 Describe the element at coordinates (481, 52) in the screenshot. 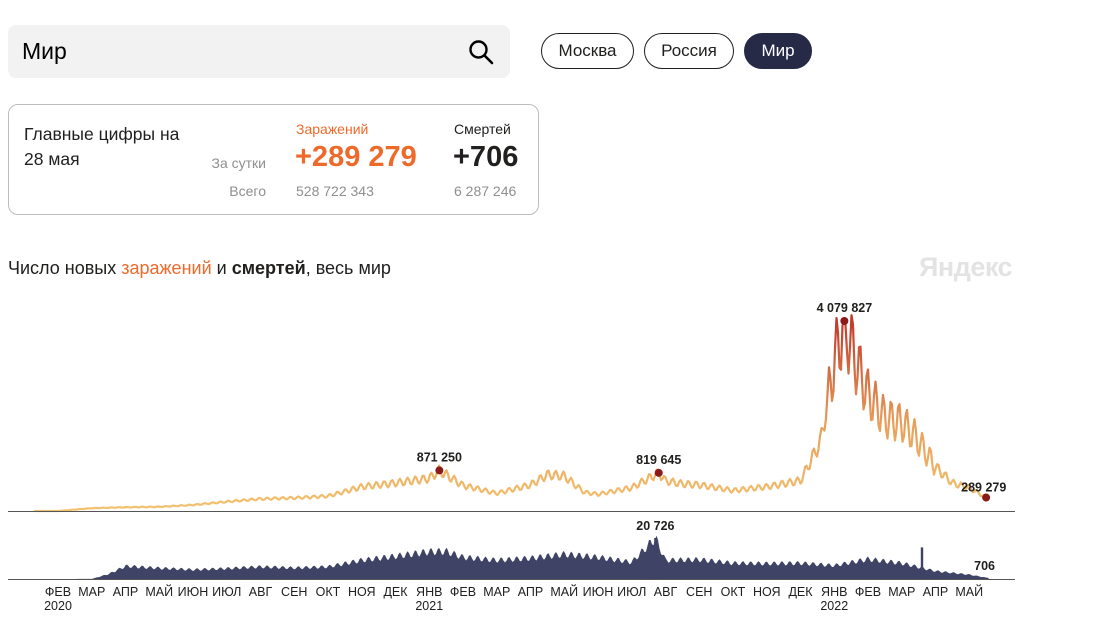

I see `search-icon` at that location.